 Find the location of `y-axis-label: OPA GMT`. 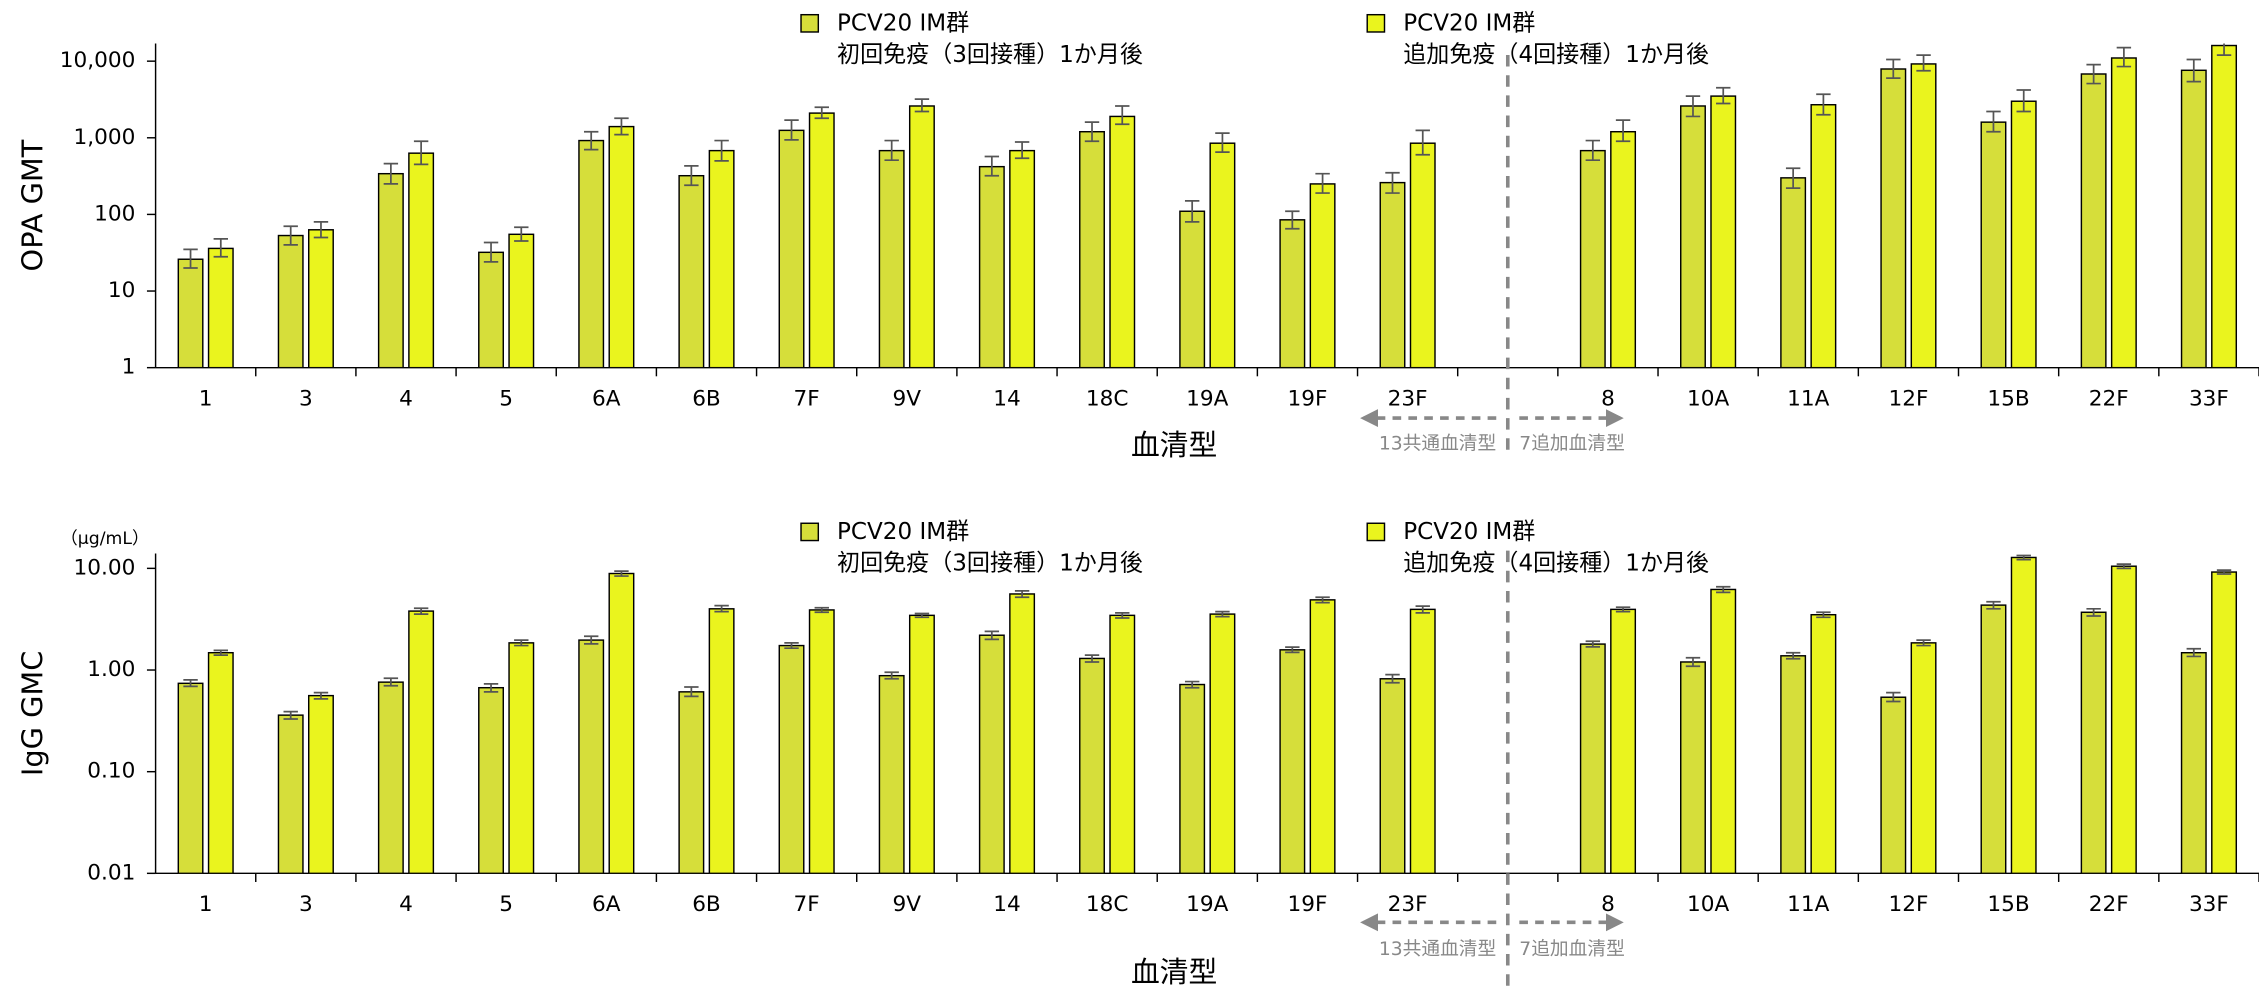

y-axis-label: OPA GMT is located at coordinates (33, 205).